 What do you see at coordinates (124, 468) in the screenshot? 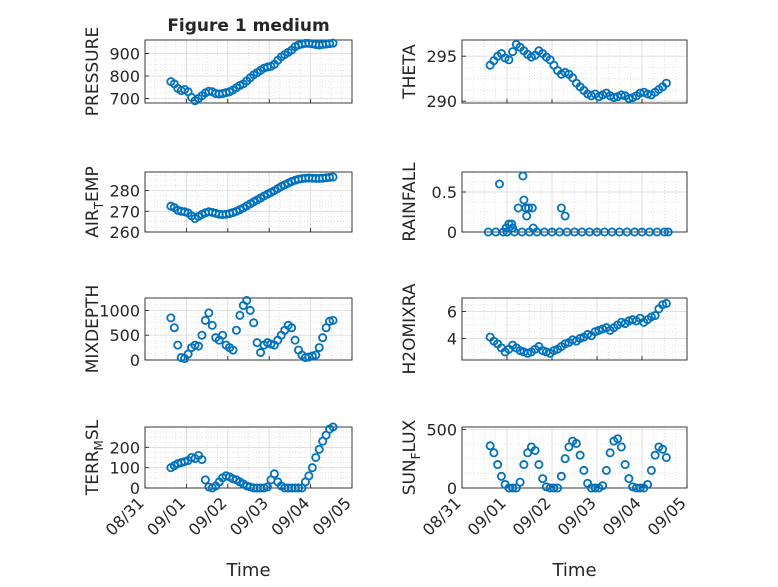
I see `y-tick-label: 100` at bounding box center [124, 468].